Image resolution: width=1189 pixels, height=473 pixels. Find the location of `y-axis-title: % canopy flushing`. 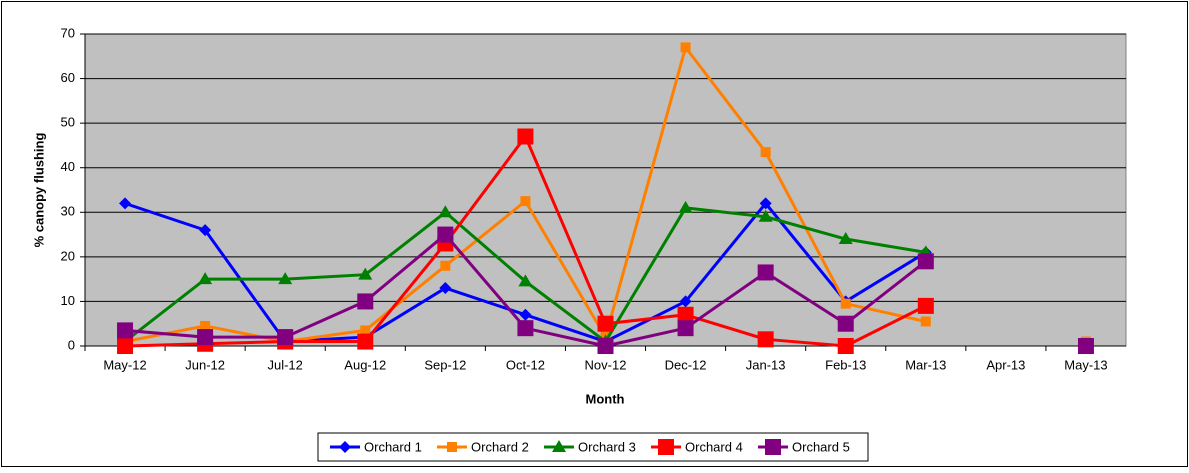

y-axis-title: % canopy flushing is located at coordinates (38, 190).